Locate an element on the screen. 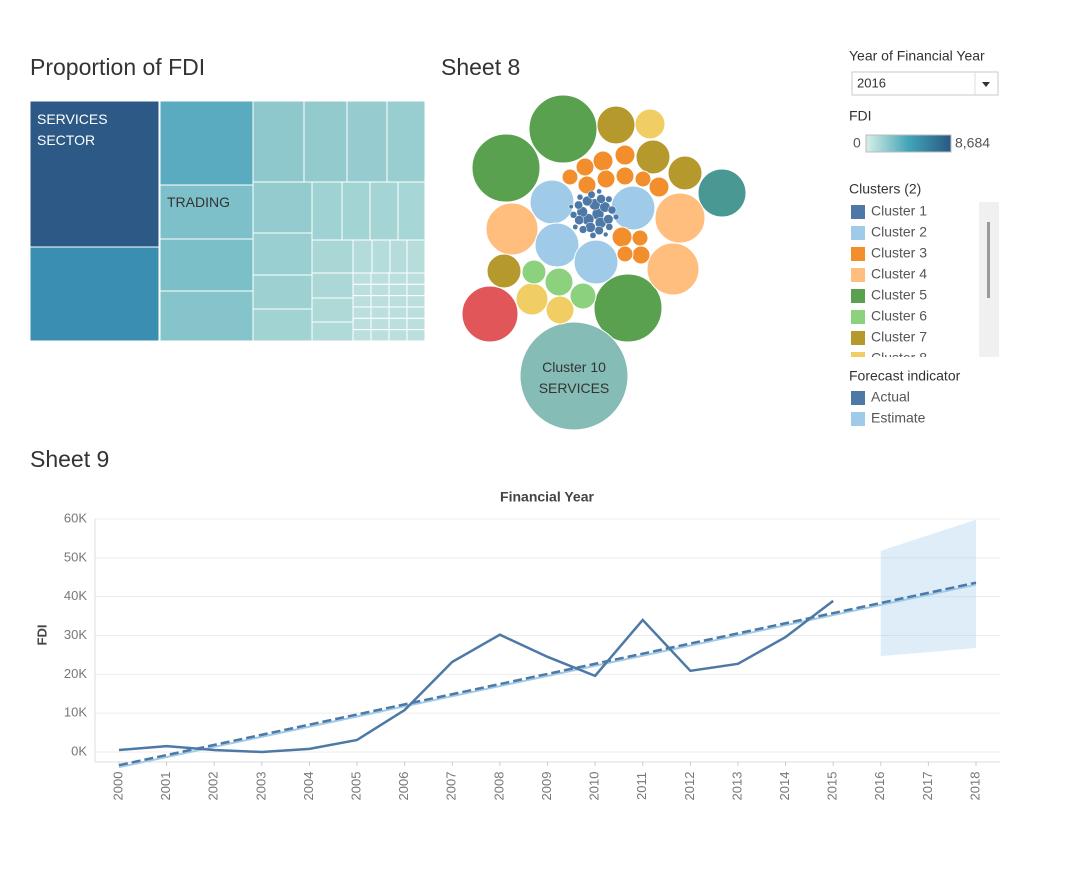 This screenshot has height=869, width=1065. bubble-title: Sheet 8 is located at coordinates (480, 67).